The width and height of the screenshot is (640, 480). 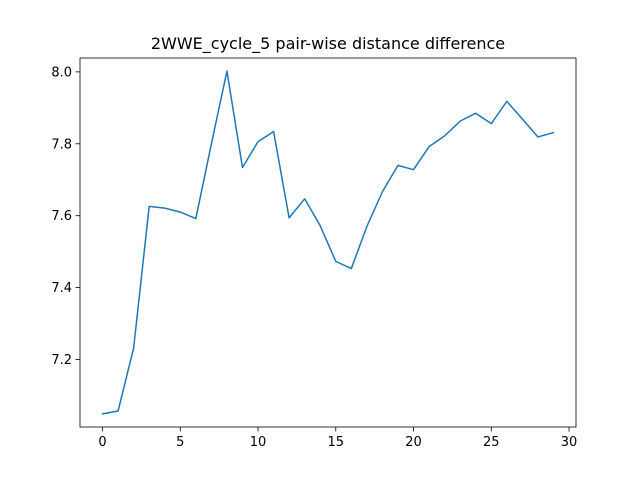 I want to click on x-tick-label: 30, so click(x=569, y=442).